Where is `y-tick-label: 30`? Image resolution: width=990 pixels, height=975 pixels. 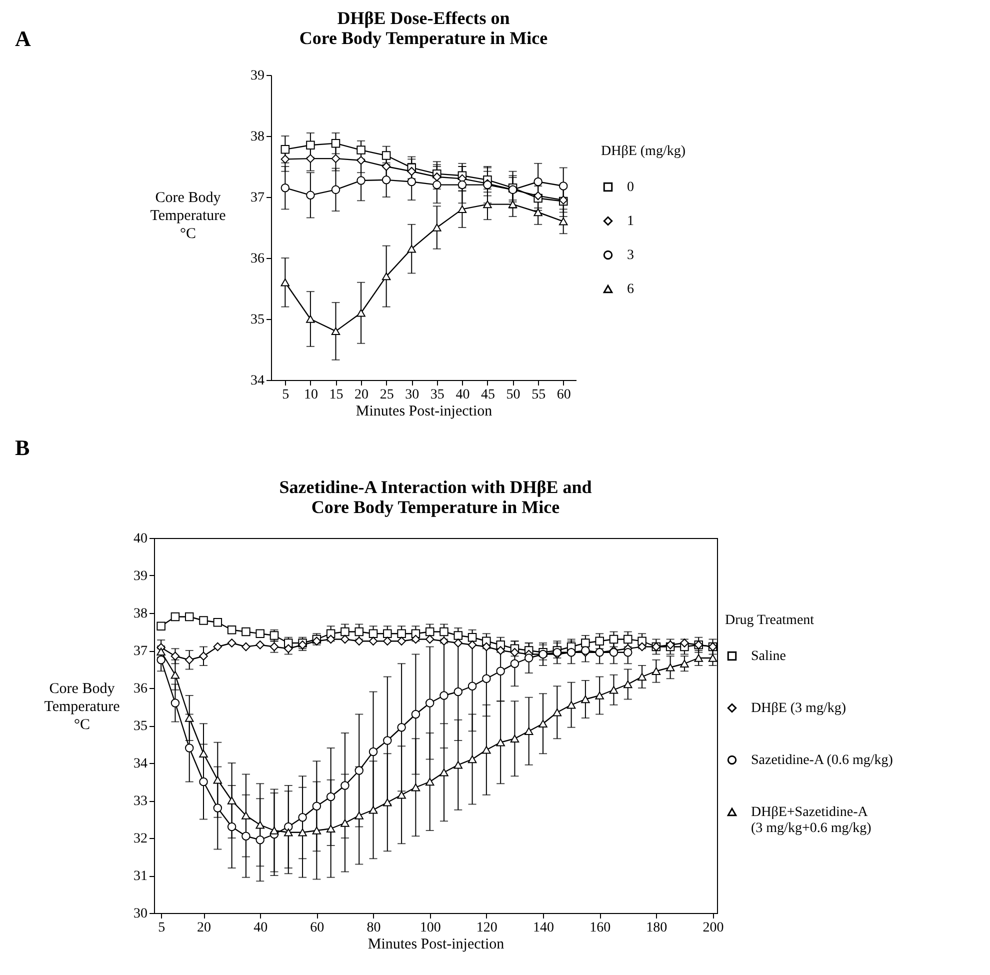 y-tick-label: 30 is located at coordinates (141, 914).